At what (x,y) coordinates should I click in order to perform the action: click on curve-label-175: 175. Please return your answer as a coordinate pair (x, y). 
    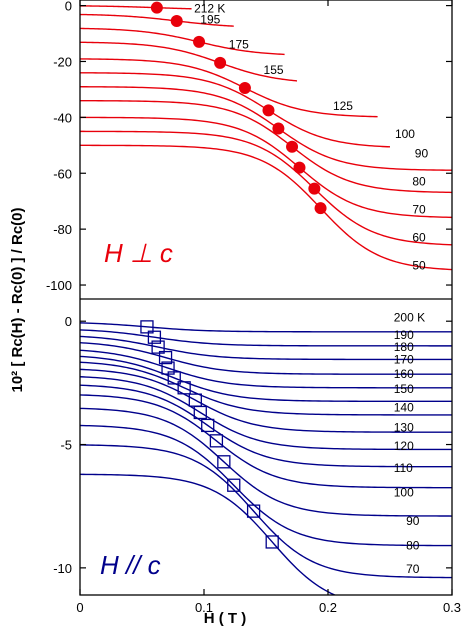
    Looking at the image, I should click on (239, 45).